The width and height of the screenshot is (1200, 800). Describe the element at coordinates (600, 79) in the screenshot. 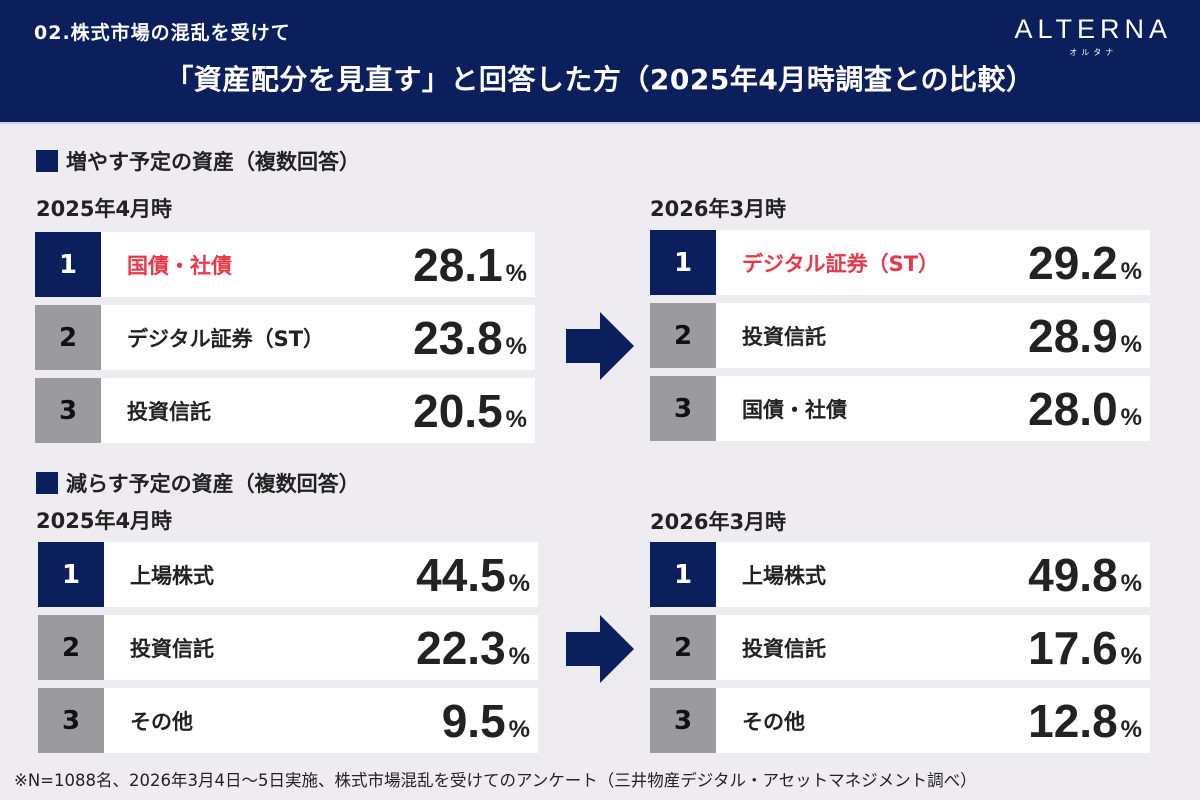

I see `page-title: 「資産配分を見直す」と回答した方（2025年4月時調査との比較）` at that location.